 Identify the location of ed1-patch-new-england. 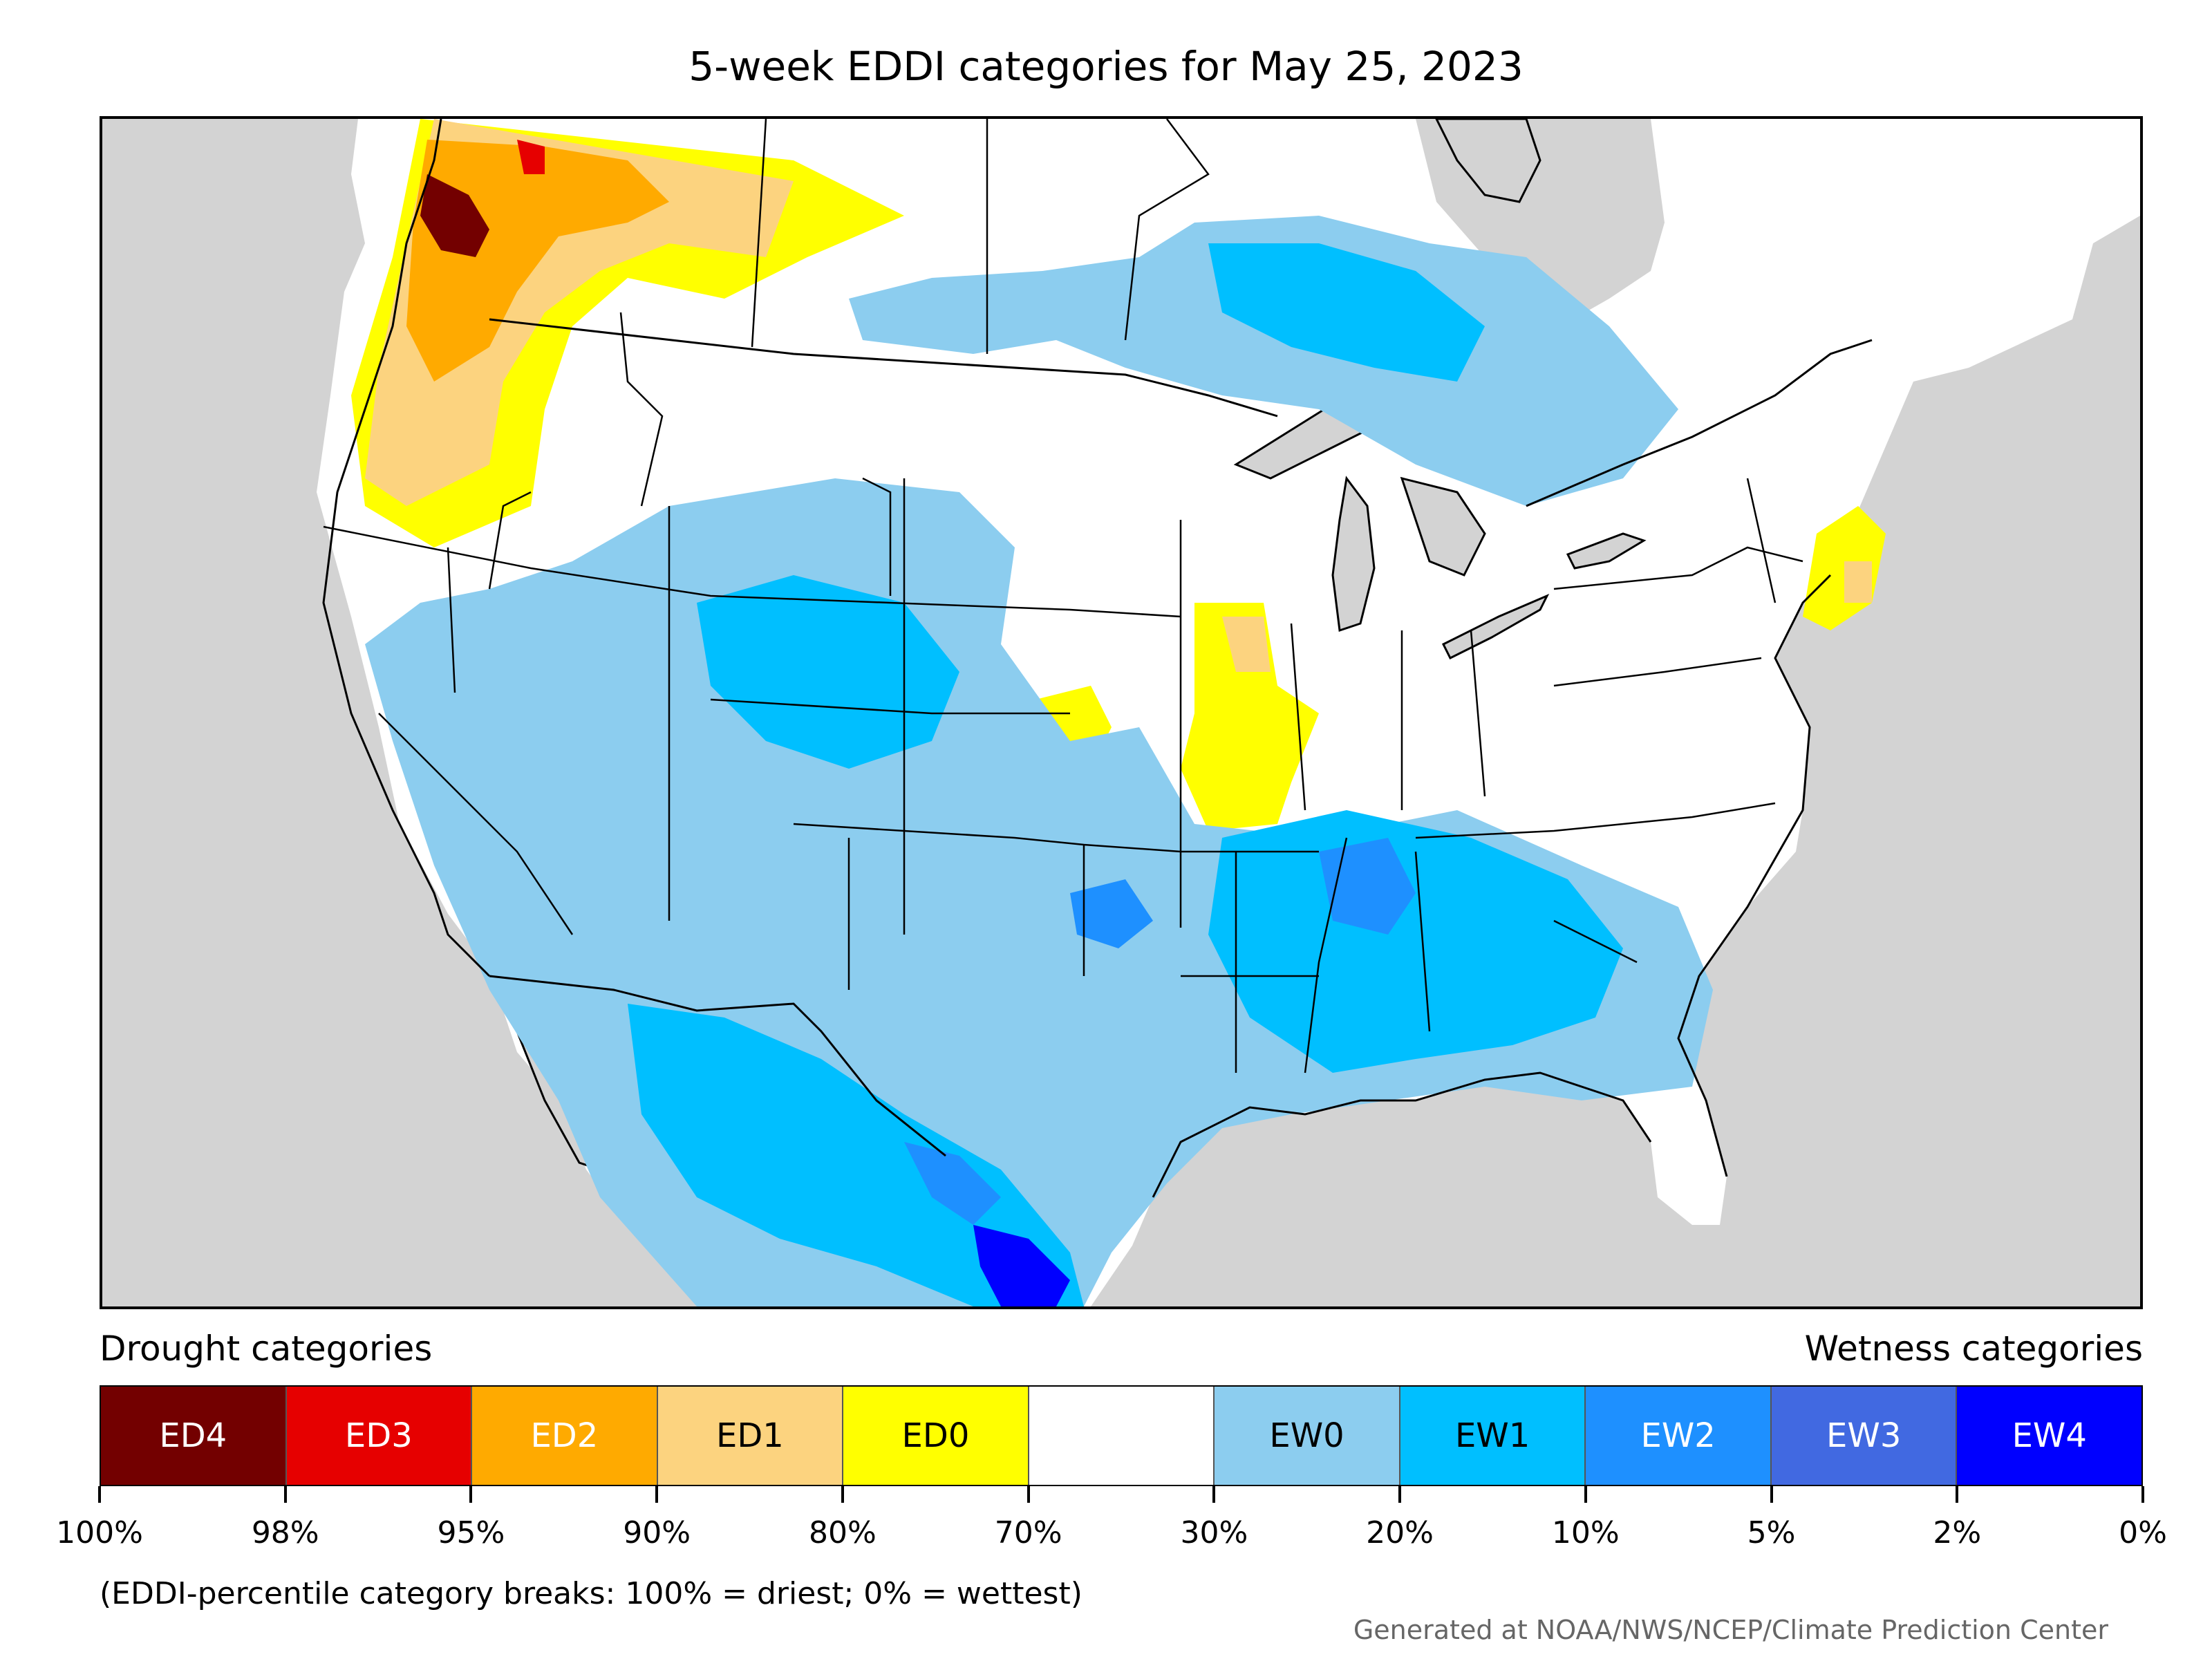
(1858, 582).